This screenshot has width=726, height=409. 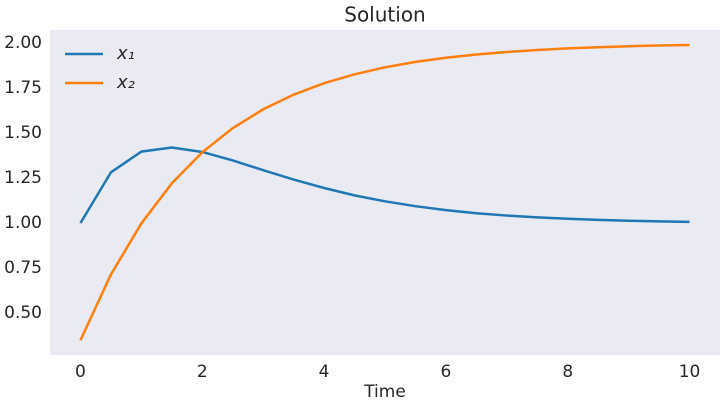 I want to click on y-tick-label: 1.25, so click(x=23, y=178).